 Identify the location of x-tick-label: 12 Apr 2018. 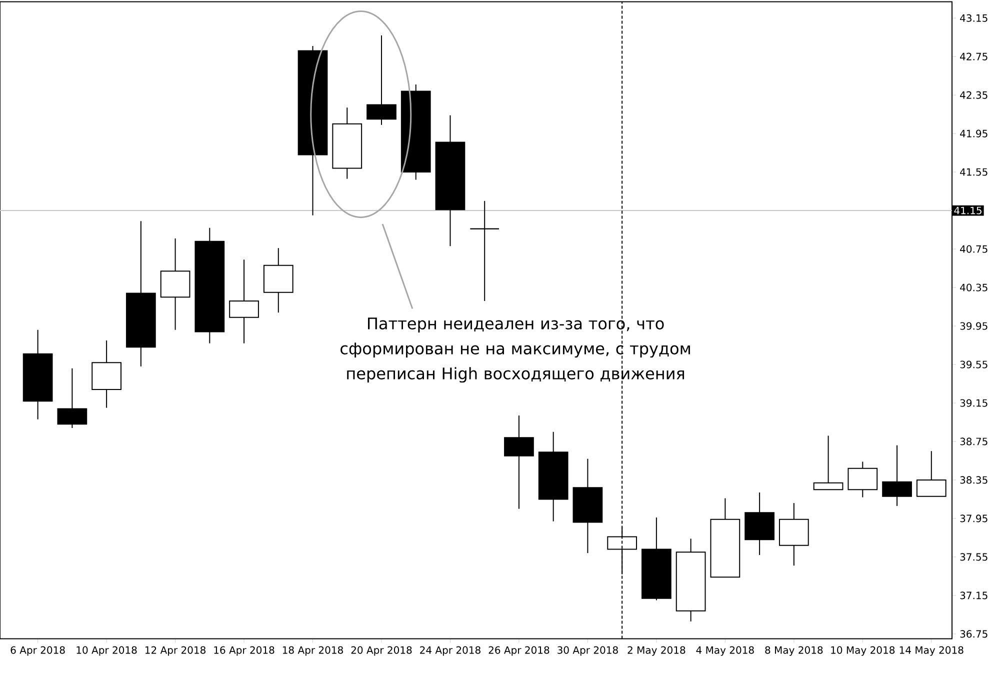
(175, 651).